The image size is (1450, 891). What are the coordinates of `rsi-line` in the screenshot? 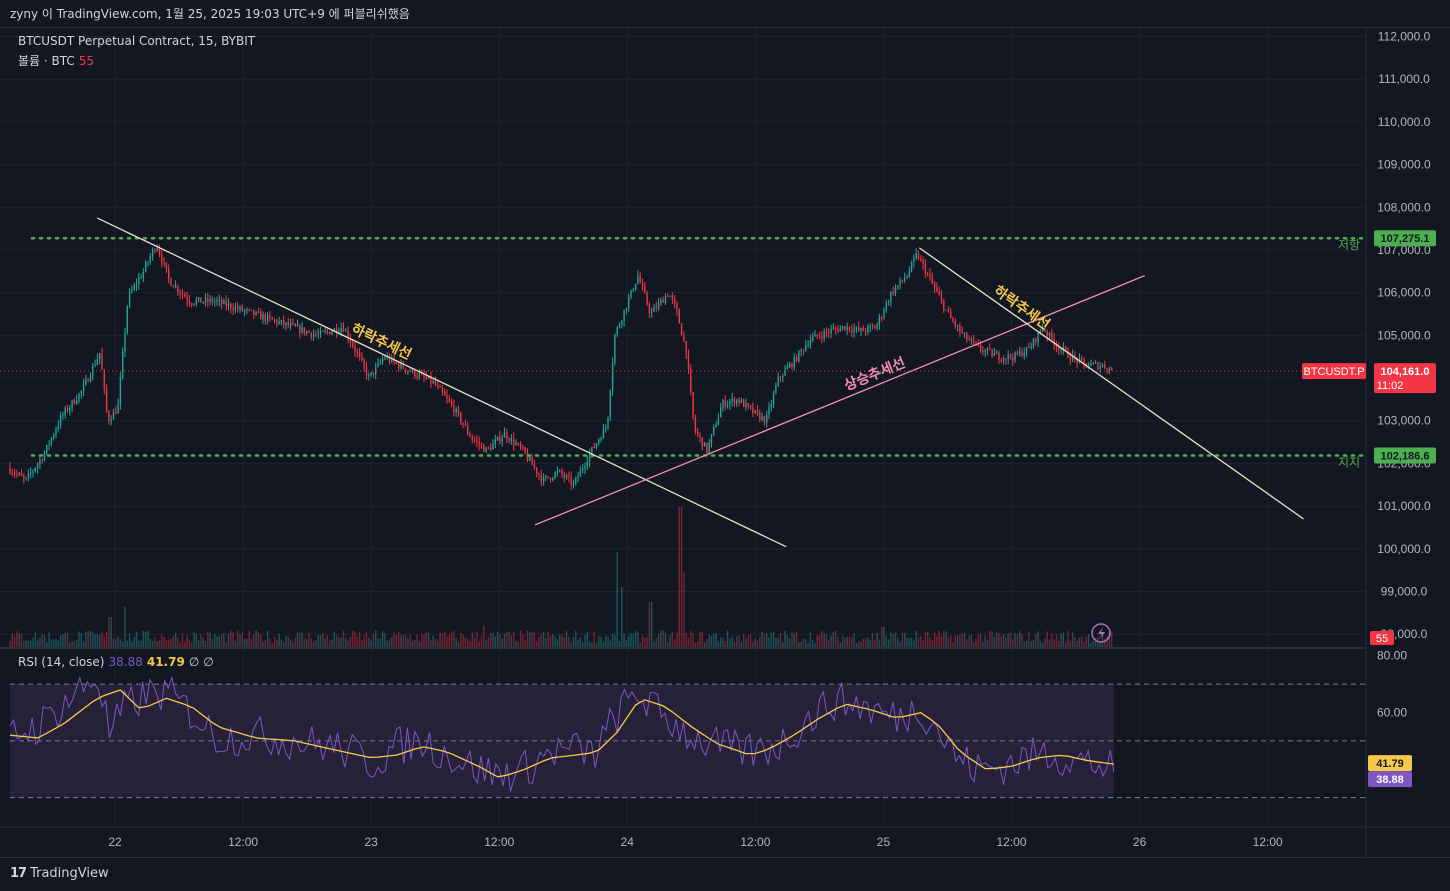 It's located at (562, 733).